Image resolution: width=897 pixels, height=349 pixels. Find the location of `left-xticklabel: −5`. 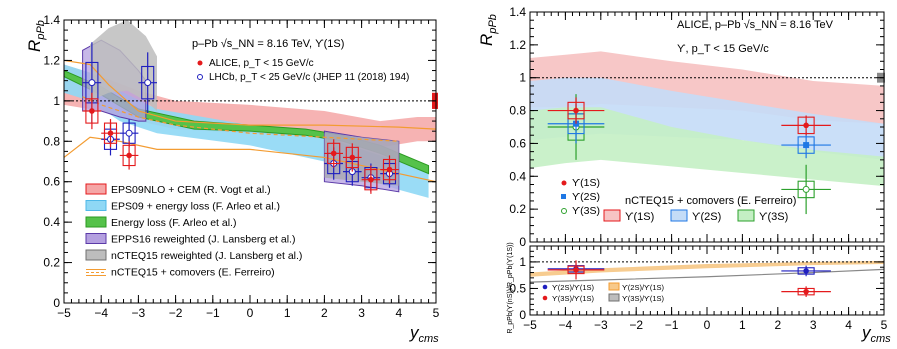

left-xticklabel: −5 is located at coordinates (64, 313).